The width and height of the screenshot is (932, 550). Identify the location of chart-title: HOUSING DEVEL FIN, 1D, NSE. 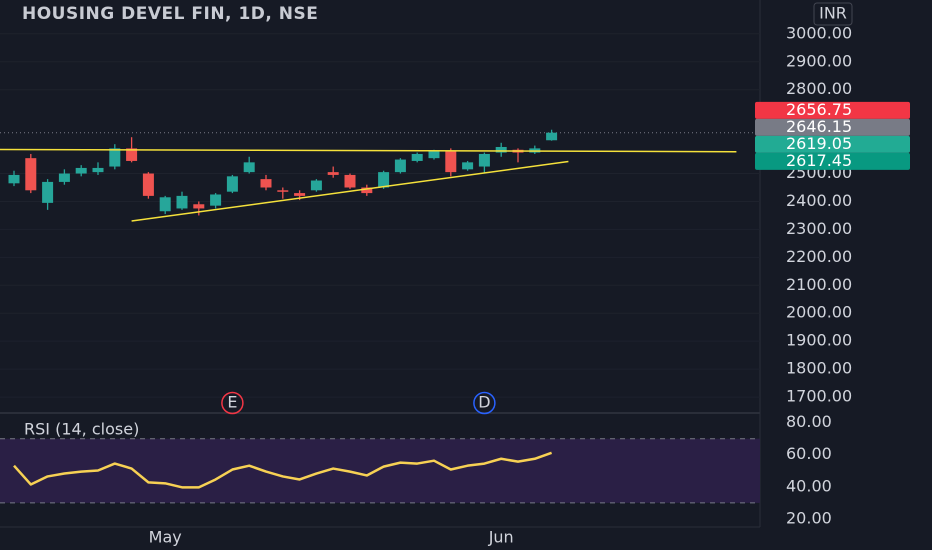
(170, 14).